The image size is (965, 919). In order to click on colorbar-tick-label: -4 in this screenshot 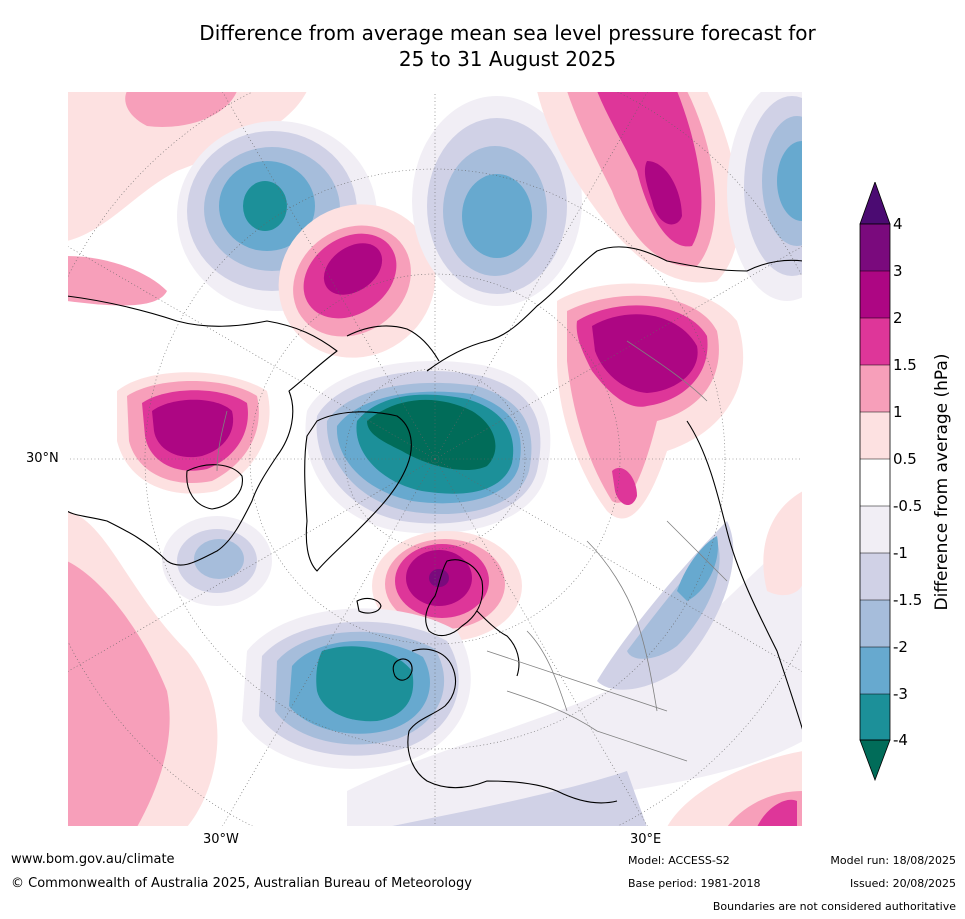, I will do `click(900, 740)`.